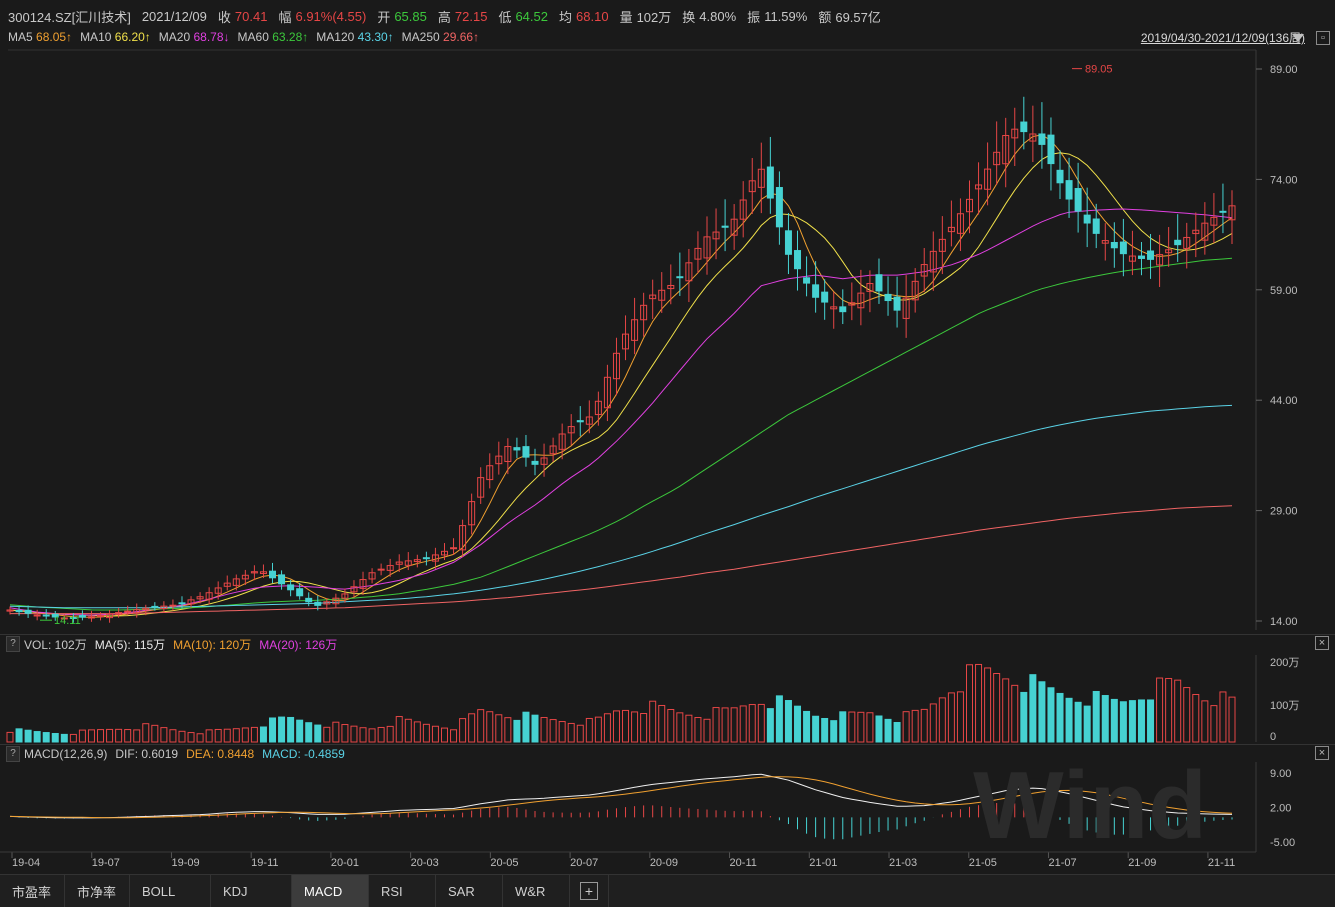  I want to click on volume-help-icon: ?, so click(13, 644).